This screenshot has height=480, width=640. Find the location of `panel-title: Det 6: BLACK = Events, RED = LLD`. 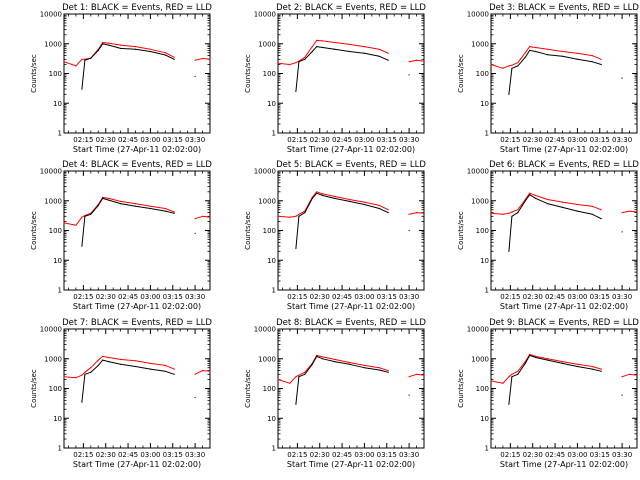

panel-title: Det 6: BLACK = Events, RED = LLD is located at coordinates (564, 165).